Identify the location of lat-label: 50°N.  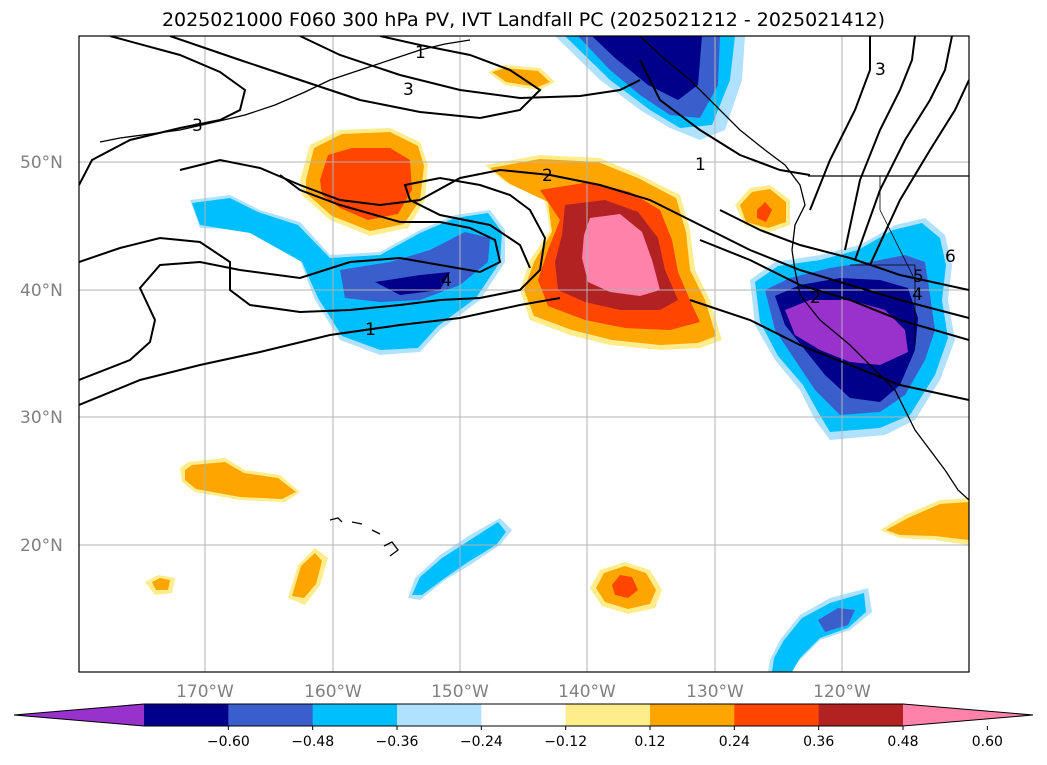
(41, 163).